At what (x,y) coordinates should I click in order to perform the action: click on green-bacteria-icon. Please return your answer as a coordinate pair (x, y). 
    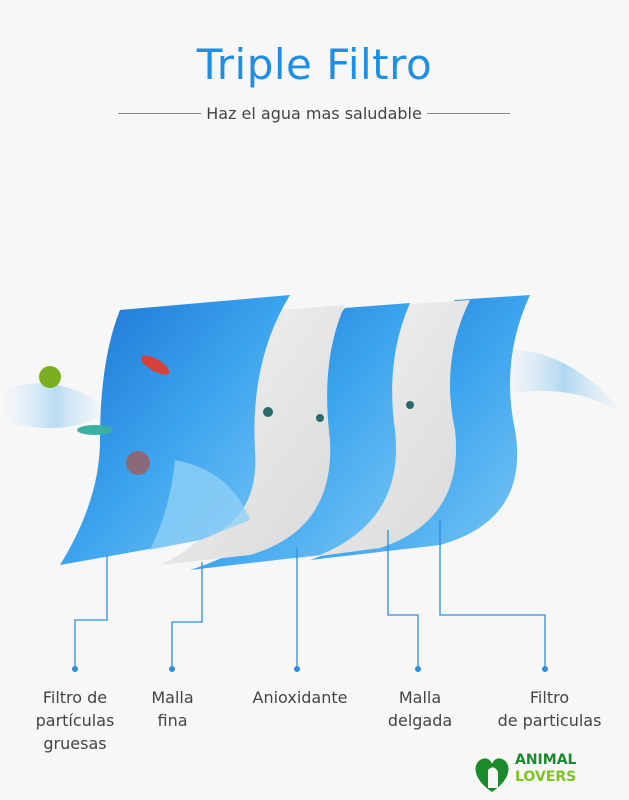
    Looking at the image, I should click on (95, 430).